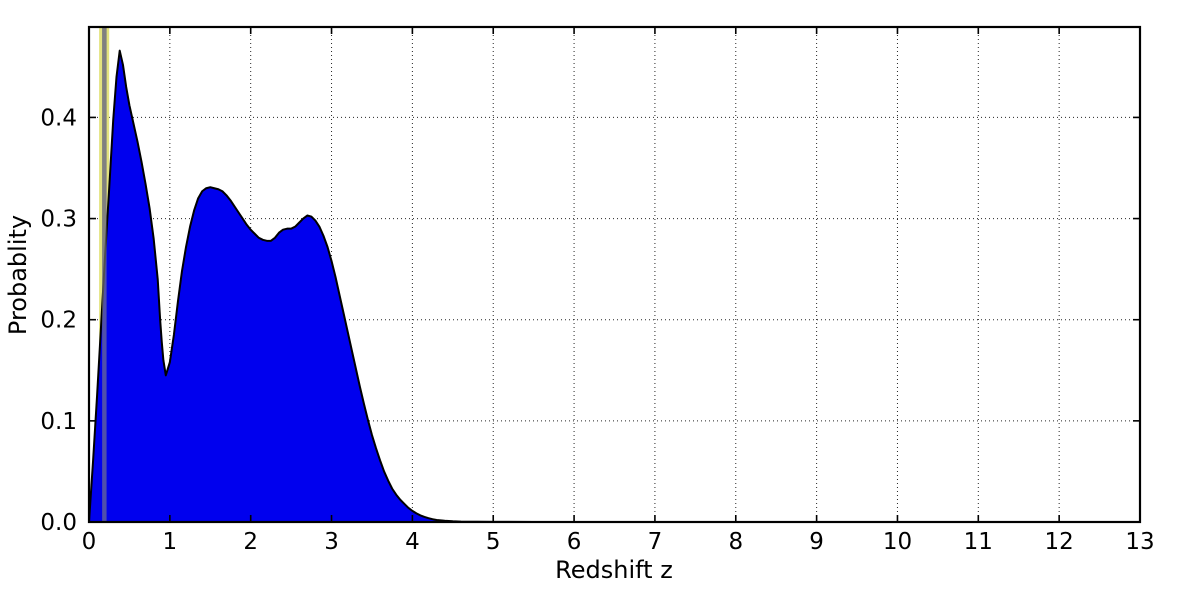 This screenshot has width=1200, height=600. Describe the element at coordinates (18, 275) in the screenshot. I see `y-axis-title: Probablity` at that location.